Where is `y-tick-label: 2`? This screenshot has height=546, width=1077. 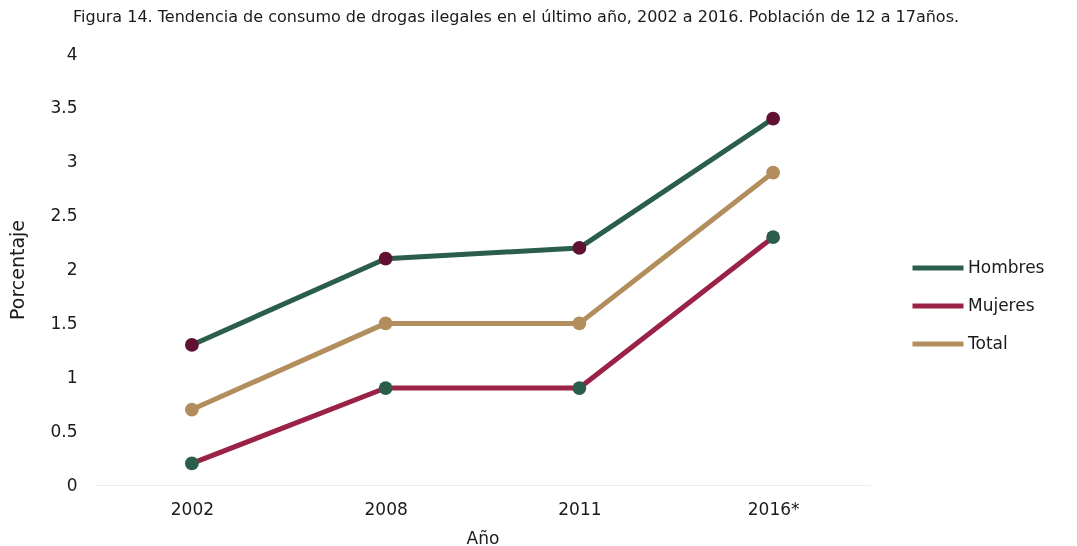 y-tick-label: 2 is located at coordinates (72, 269).